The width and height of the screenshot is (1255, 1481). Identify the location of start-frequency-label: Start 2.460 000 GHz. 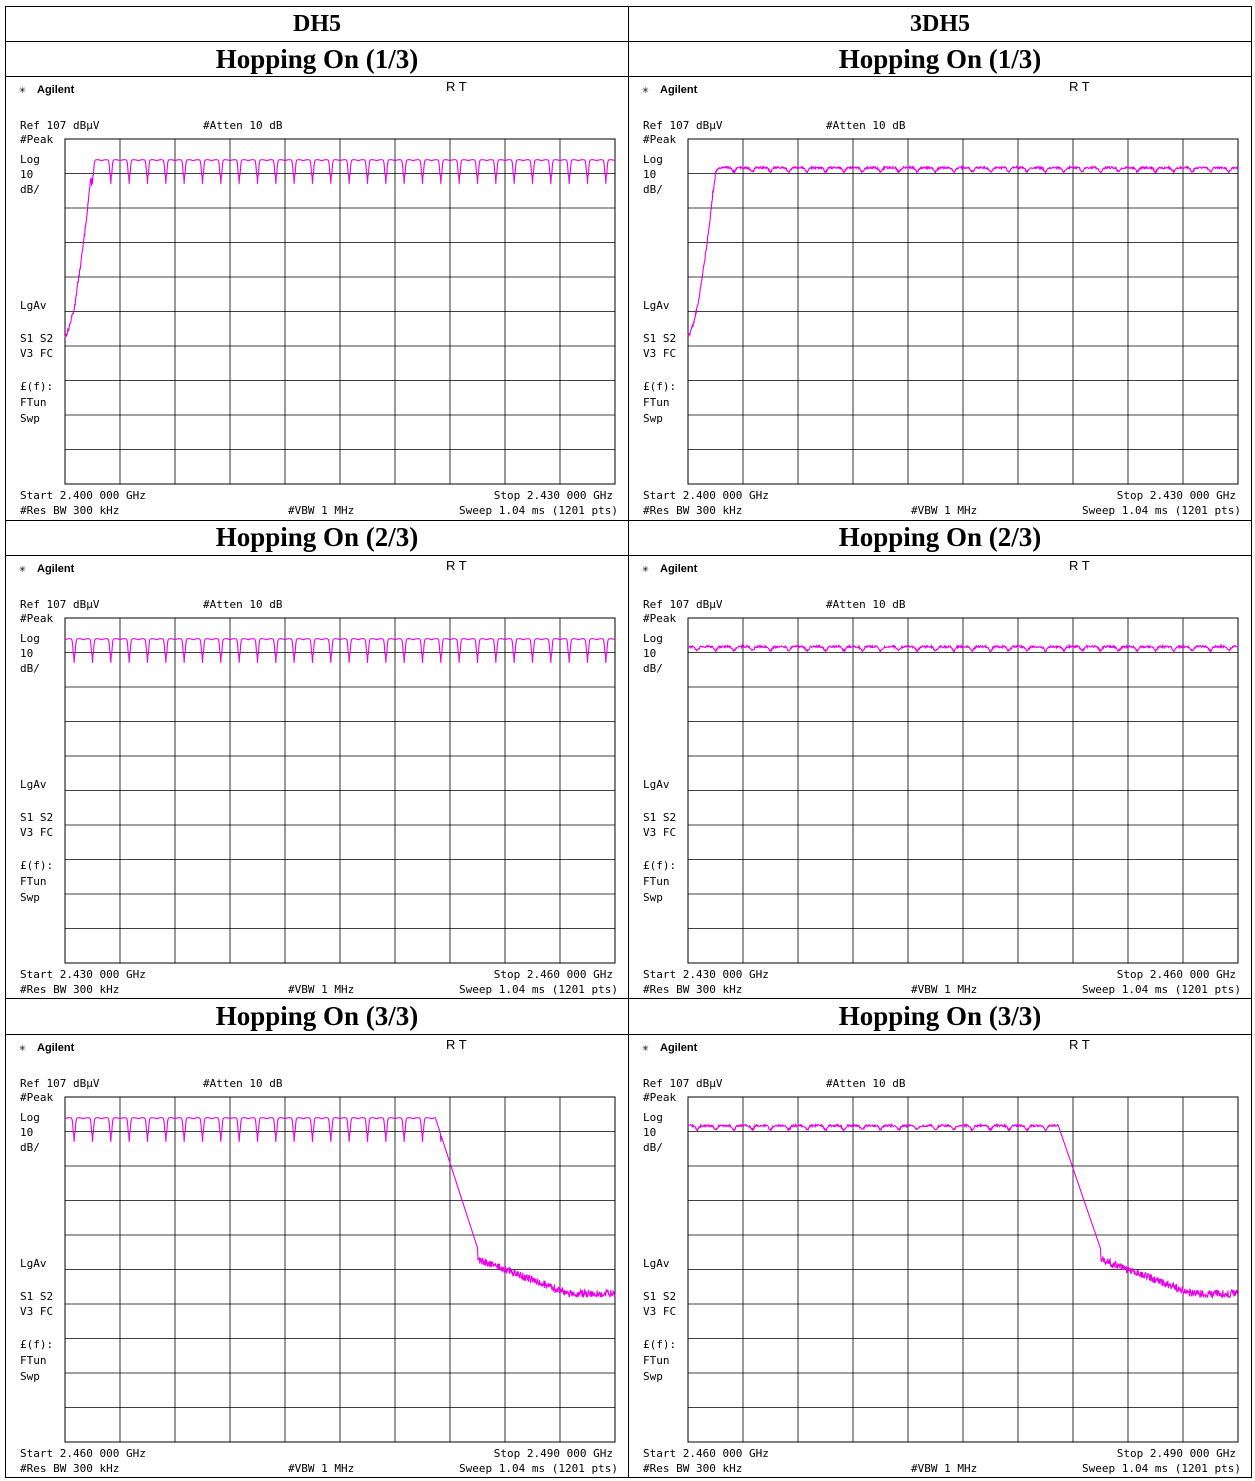
(83, 1453).